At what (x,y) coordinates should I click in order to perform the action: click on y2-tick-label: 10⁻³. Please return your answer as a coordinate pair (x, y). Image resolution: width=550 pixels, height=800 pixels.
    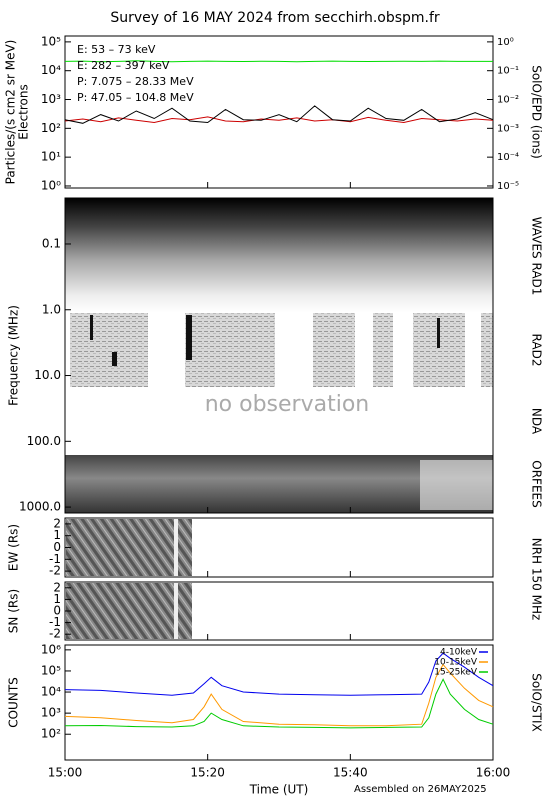
    Looking at the image, I should click on (508, 128).